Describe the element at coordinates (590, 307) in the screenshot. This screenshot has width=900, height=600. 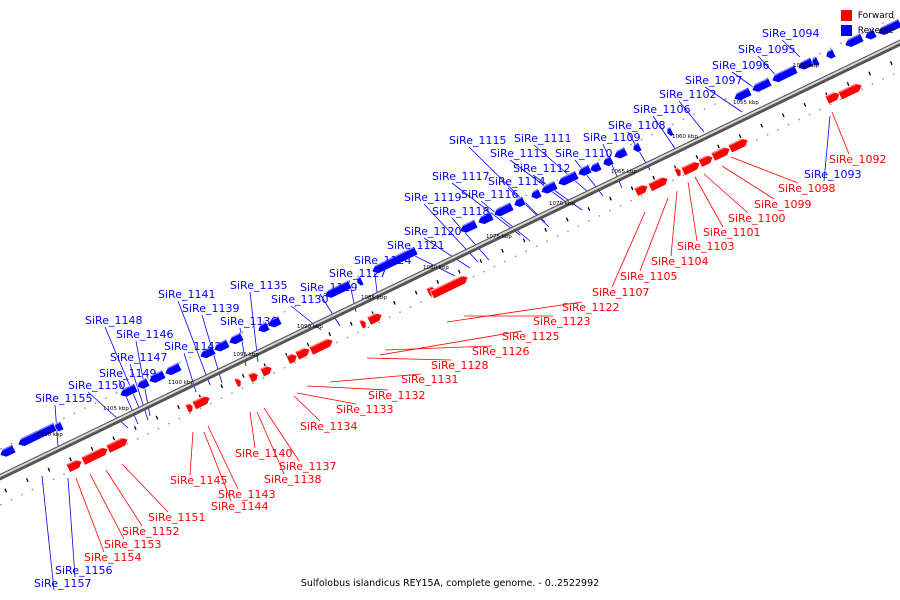
I see `gene-label: SiRe_1122` at that location.